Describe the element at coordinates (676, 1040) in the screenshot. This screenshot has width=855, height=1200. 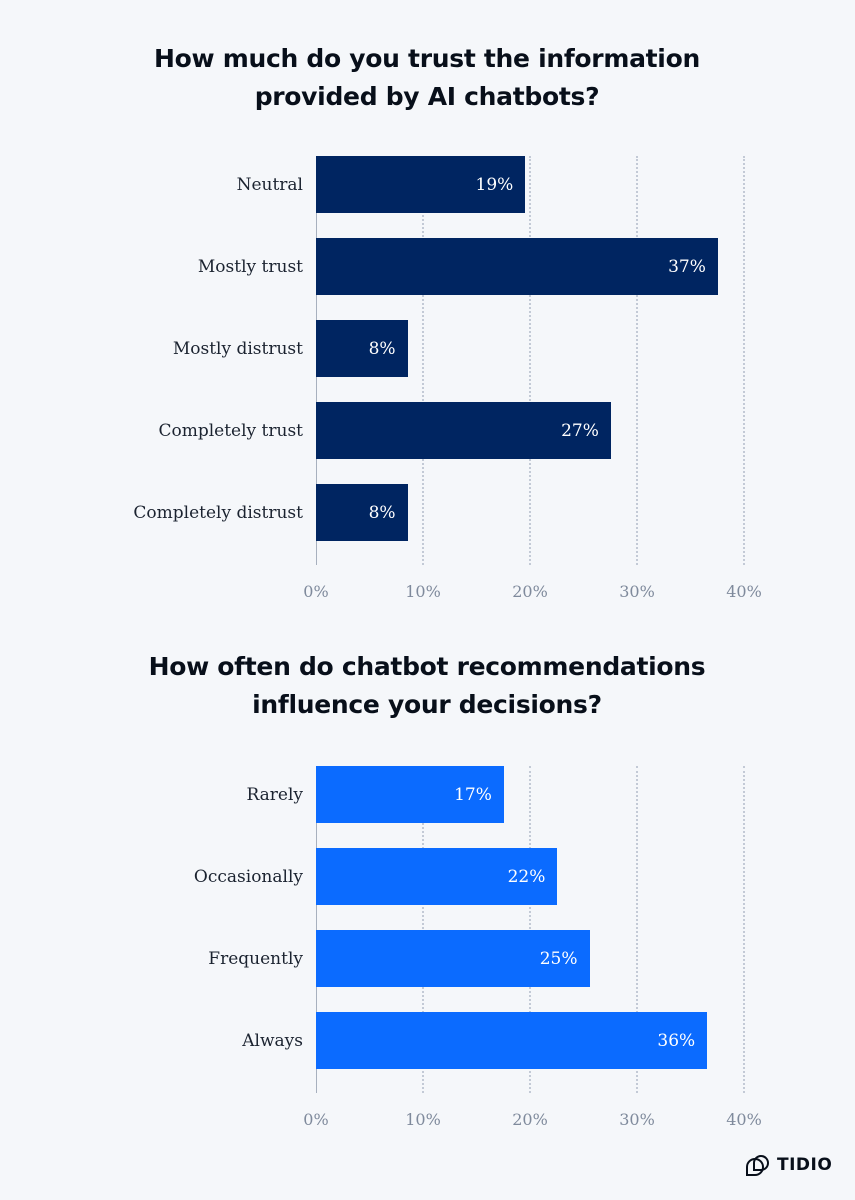
I see `data-label: 36%` at that location.